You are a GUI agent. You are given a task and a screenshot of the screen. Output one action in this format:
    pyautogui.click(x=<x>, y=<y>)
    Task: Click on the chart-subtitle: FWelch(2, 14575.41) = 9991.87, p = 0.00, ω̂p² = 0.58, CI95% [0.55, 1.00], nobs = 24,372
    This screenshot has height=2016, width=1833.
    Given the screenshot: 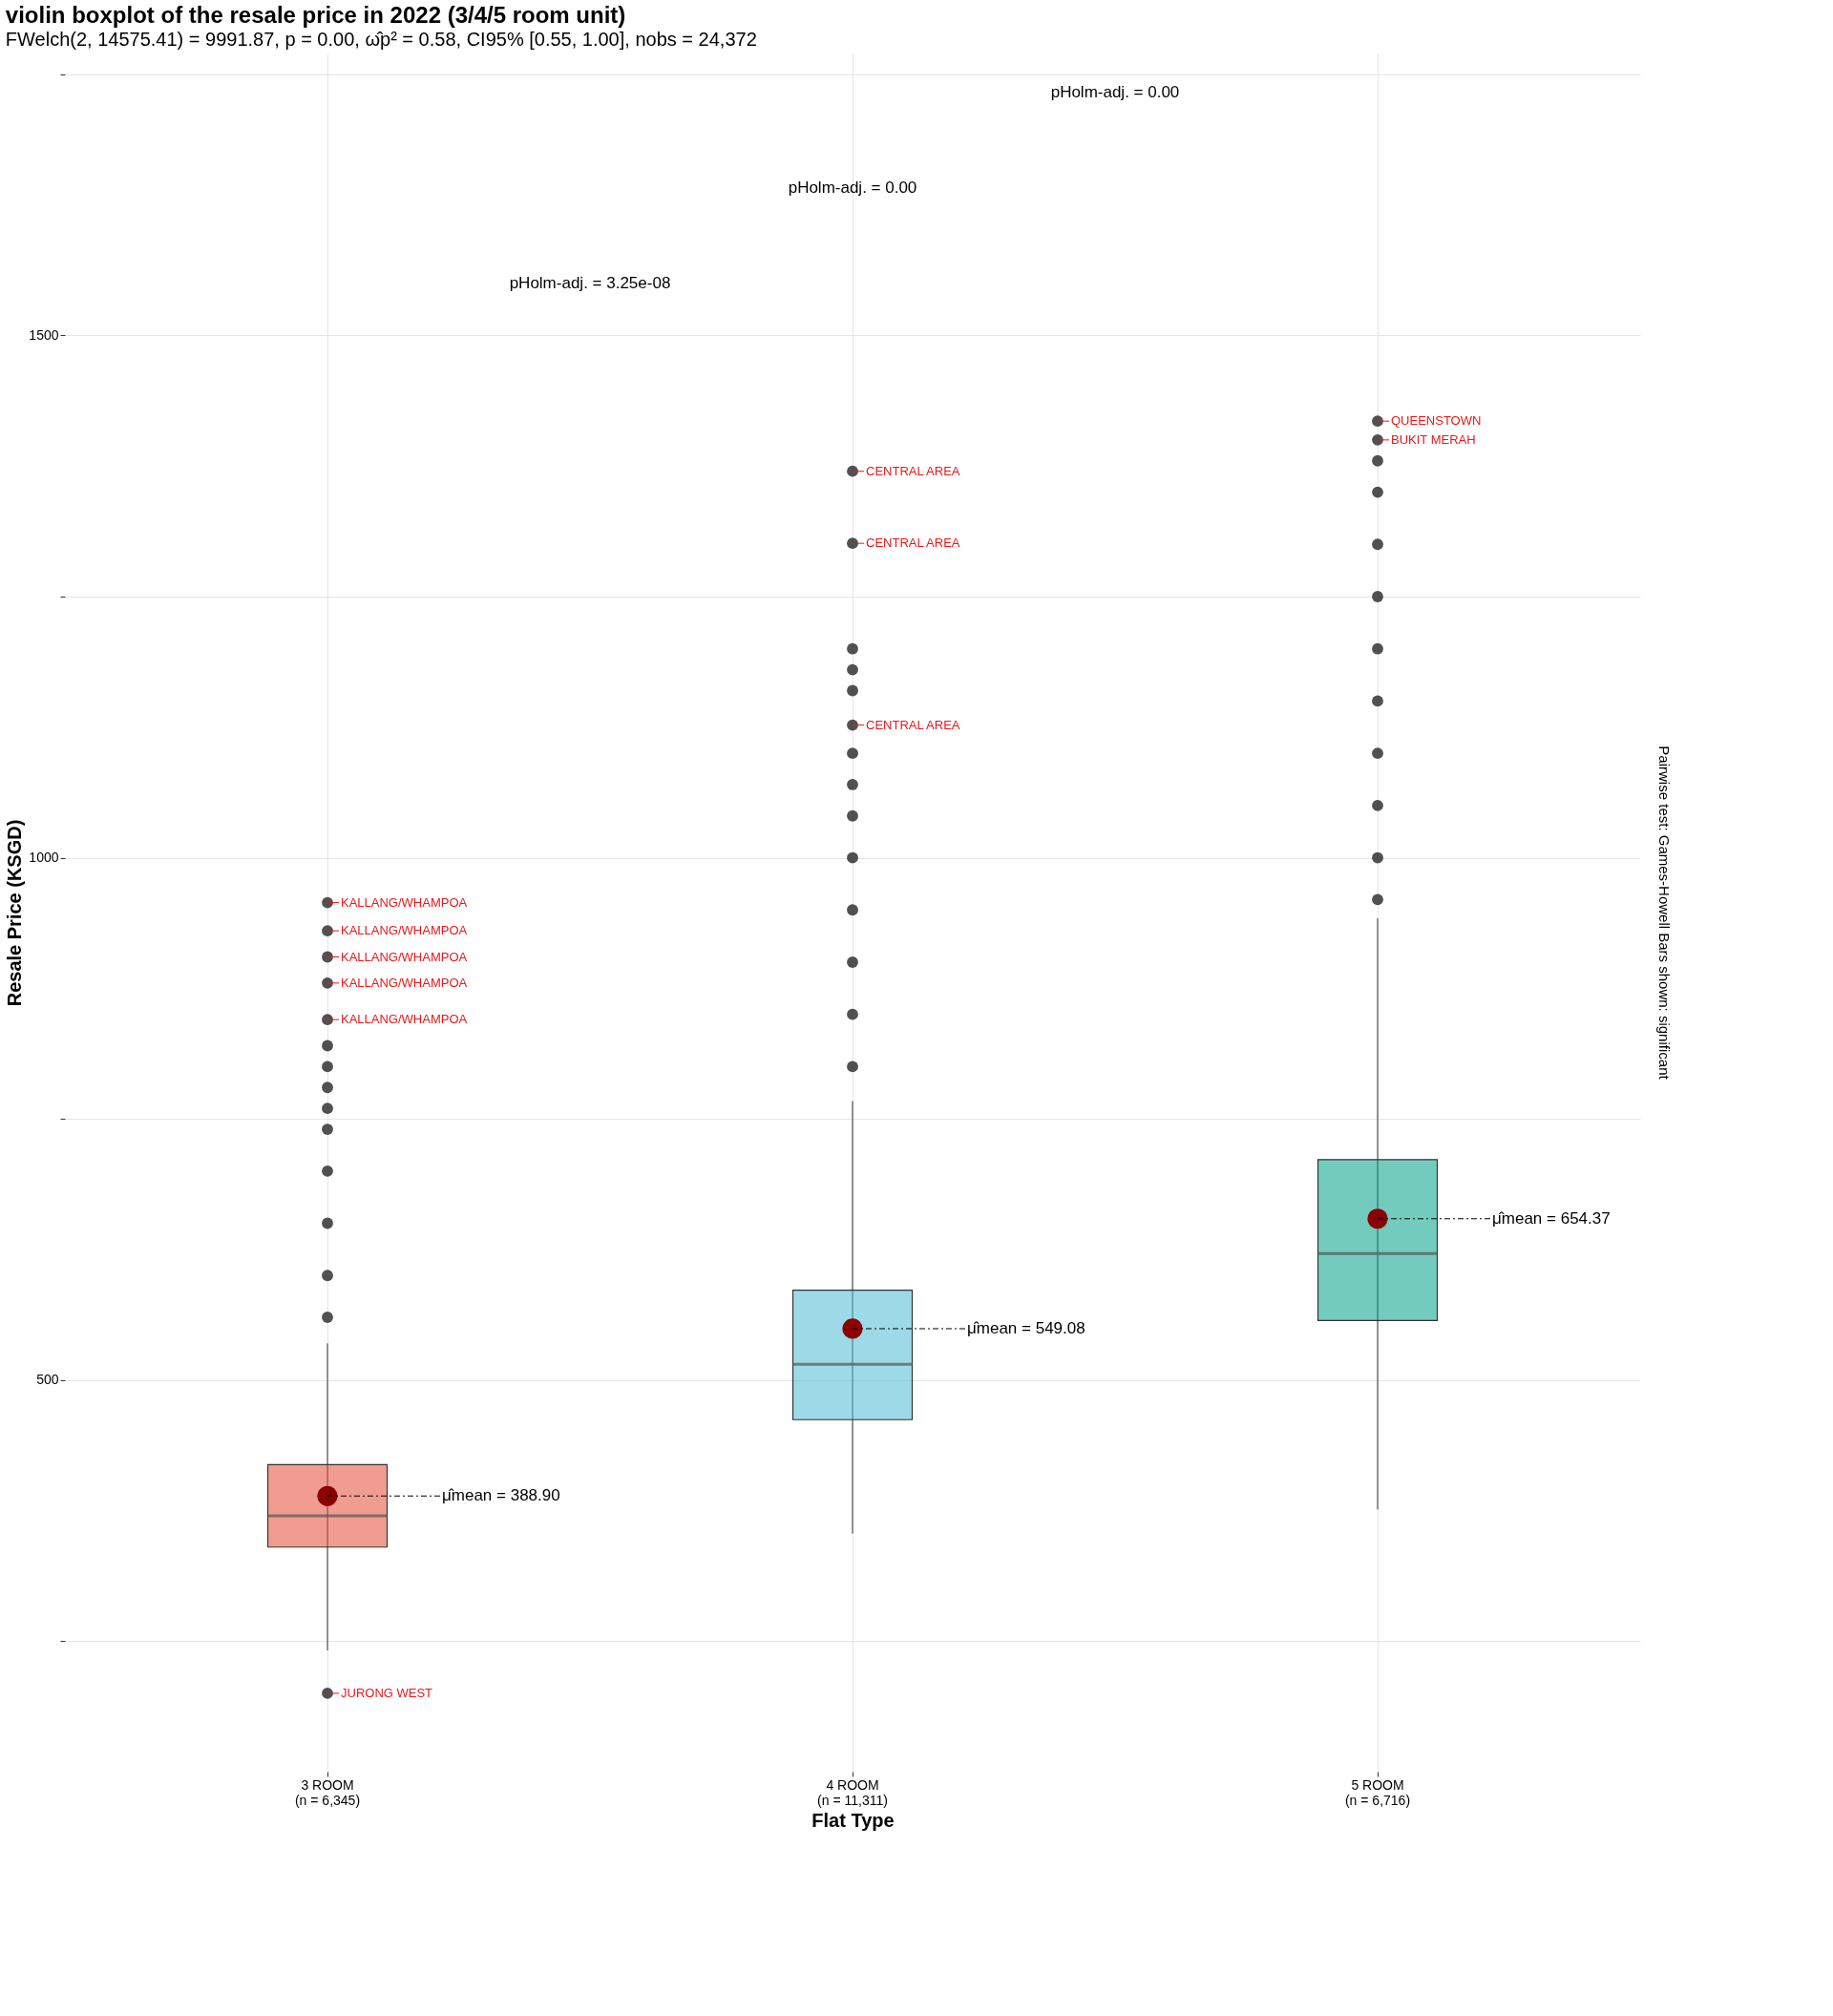 What is the action you would take?
    pyautogui.click(x=381, y=39)
    